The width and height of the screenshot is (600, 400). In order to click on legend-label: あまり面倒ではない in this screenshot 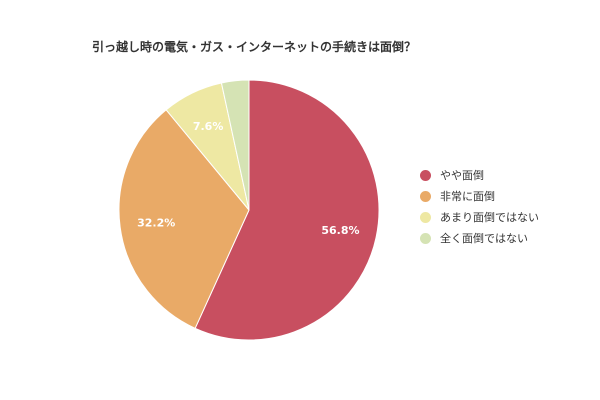, I will do `click(489, 217)`.